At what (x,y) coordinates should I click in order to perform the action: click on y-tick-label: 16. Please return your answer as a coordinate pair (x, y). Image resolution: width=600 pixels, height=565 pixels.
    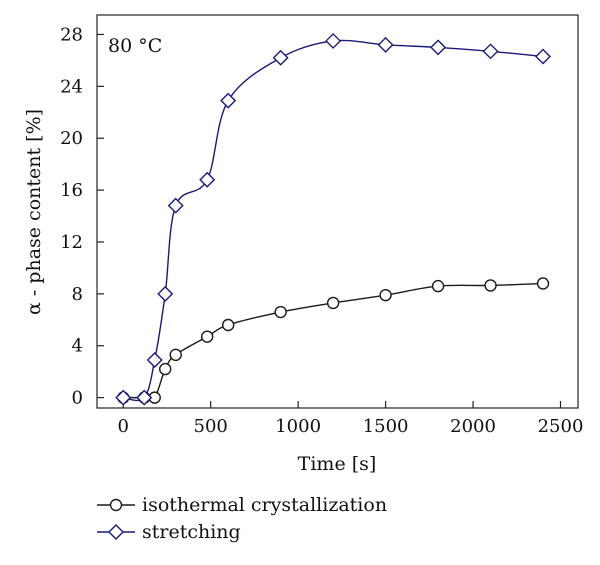
    Looking at the image, I should click on (71, 190).